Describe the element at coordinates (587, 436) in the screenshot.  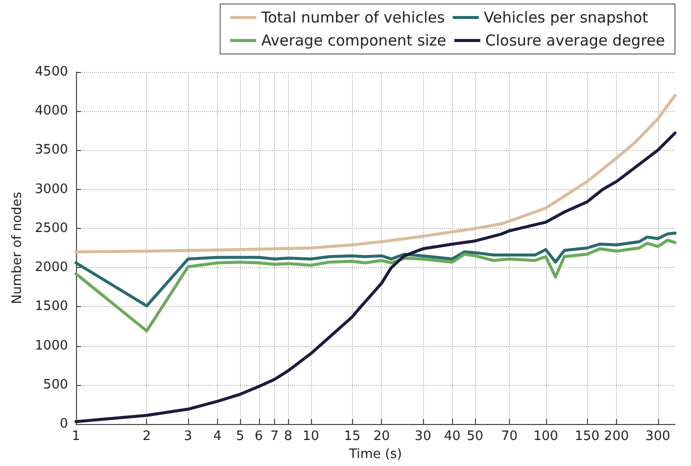
I see `x-tick-label: 150` at that location.